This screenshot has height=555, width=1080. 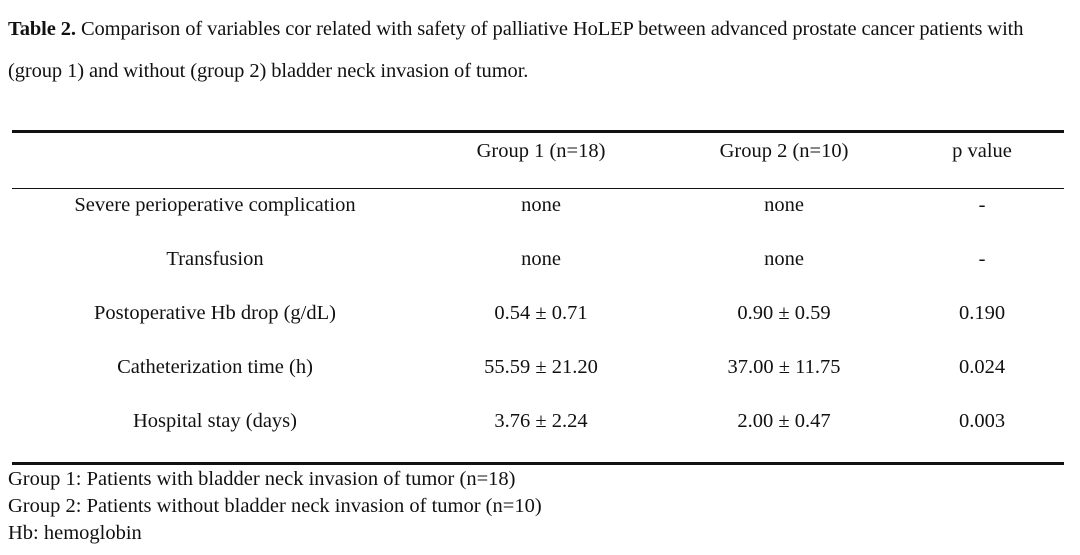 I want to click on table-cell-group1: 55.59 ± 21.20, so click(x=541, y=367).